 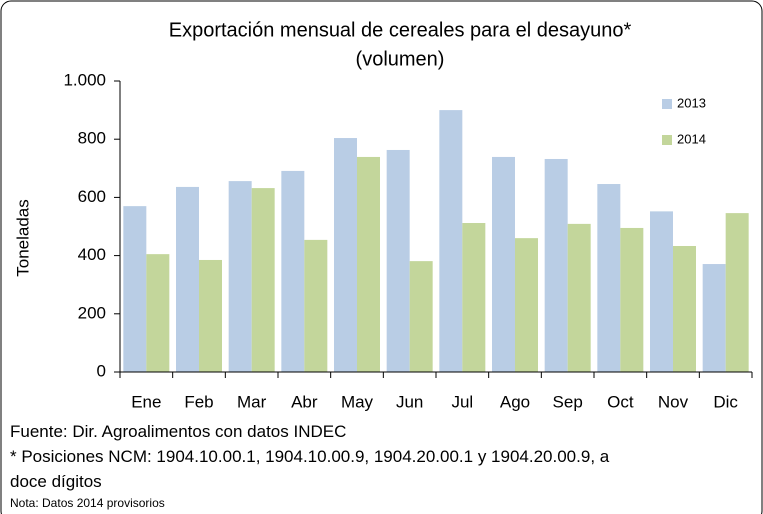 I want to click on x-tick-label: Oct, so click(x=620, y=401).